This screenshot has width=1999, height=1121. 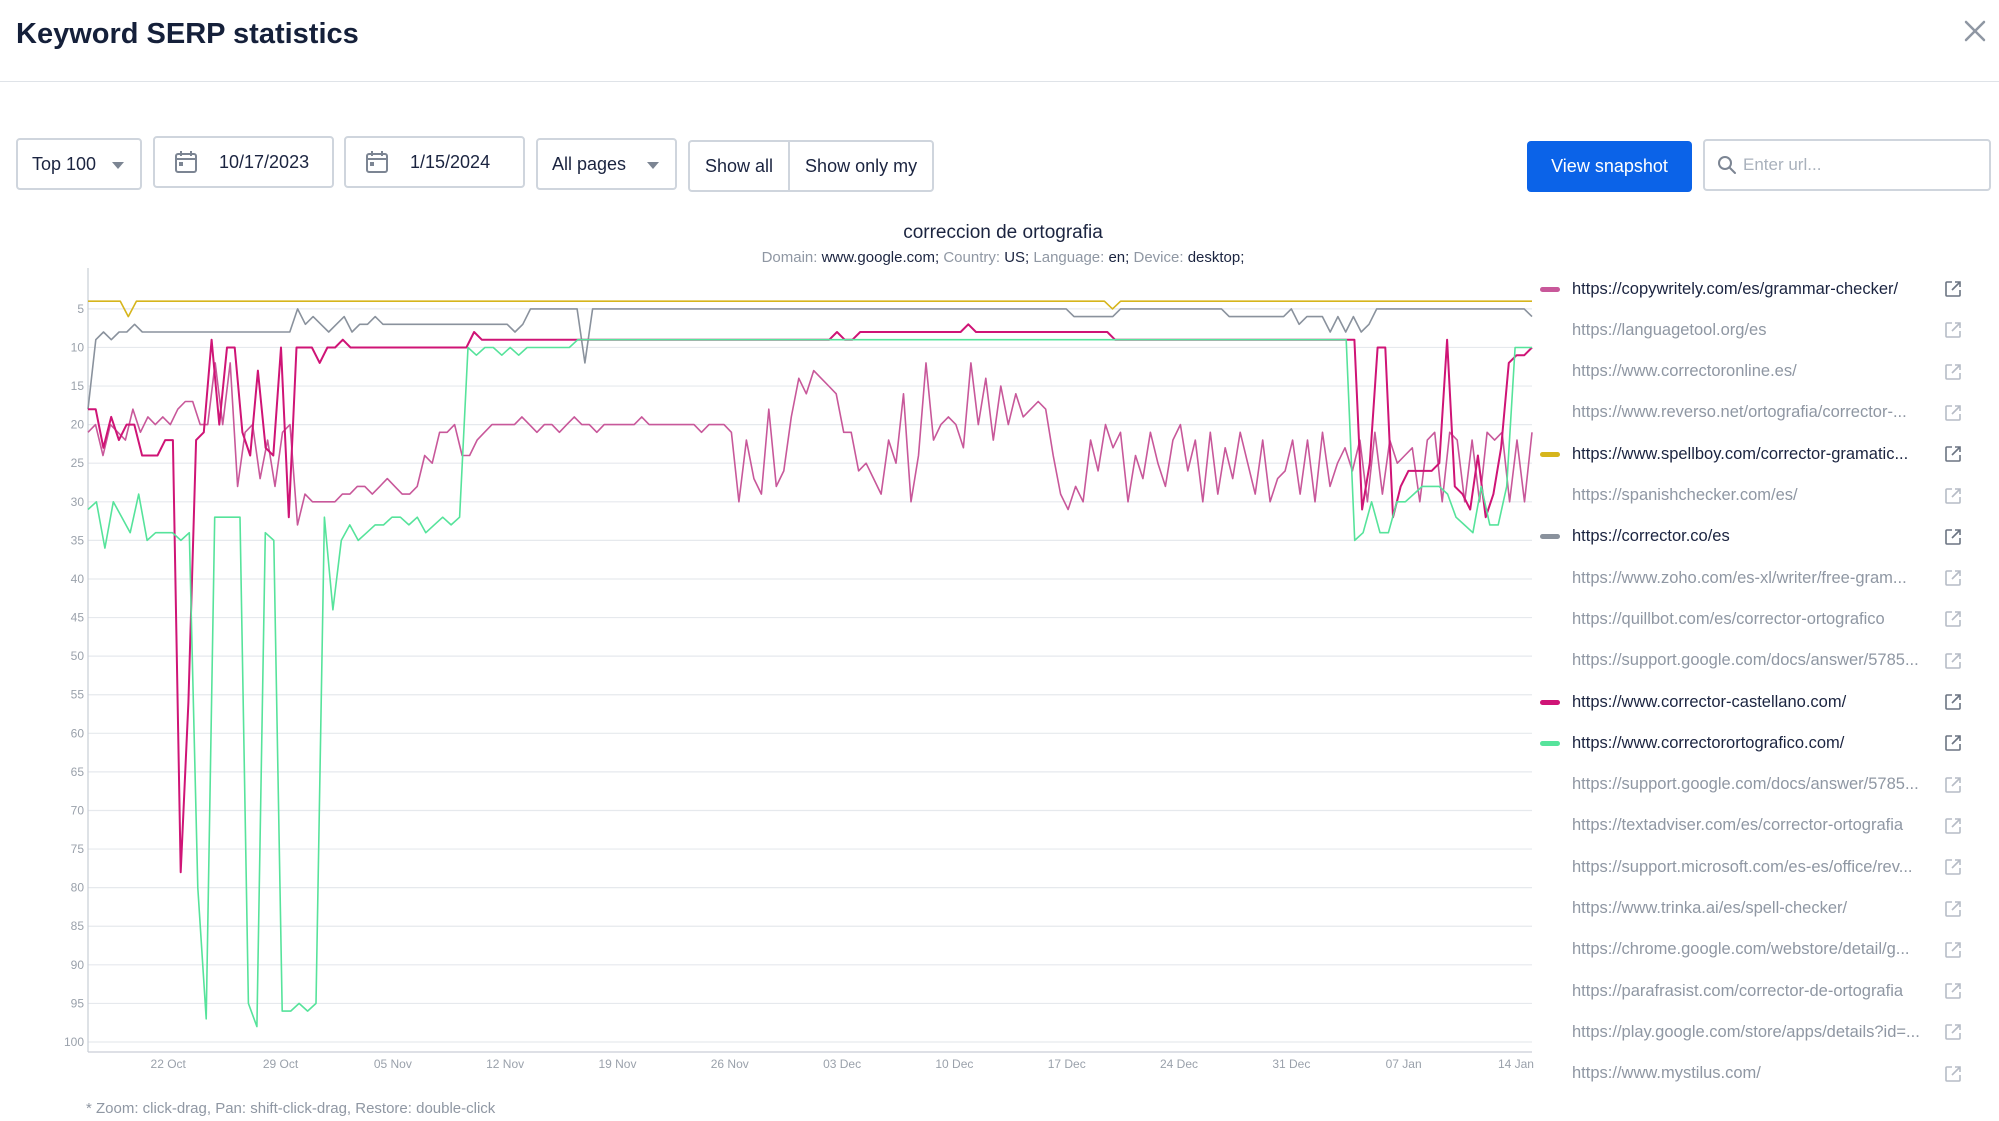 What do you see at coordinates (187, 34) in the screenshot?
I see `dialog-title: Keyword SERP statistics` at bounding box center [187, 34].